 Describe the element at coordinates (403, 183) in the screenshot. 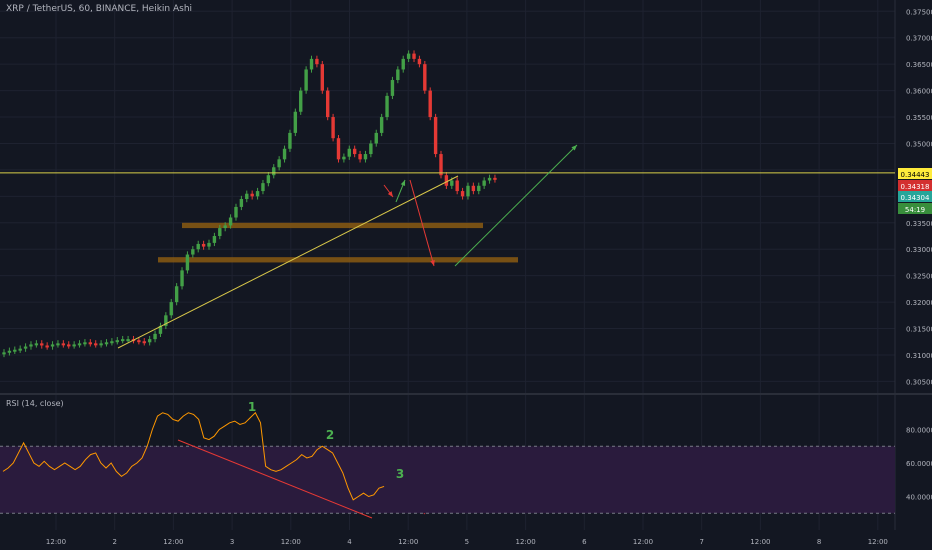

I see `arrow-green-small-head` at that location.